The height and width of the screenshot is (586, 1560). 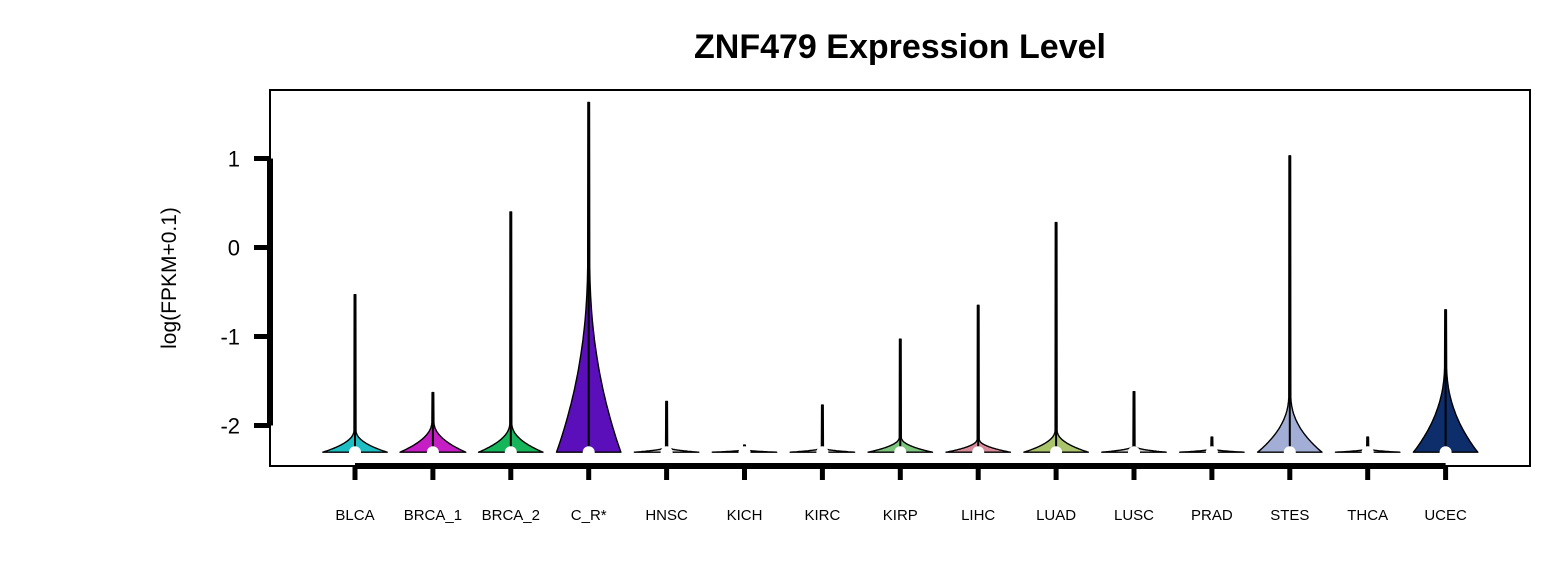 What do you see at coordinates (234, 248) in the screenshot?
I see `y-tick-label: 0` at bounding box center [234, 248].